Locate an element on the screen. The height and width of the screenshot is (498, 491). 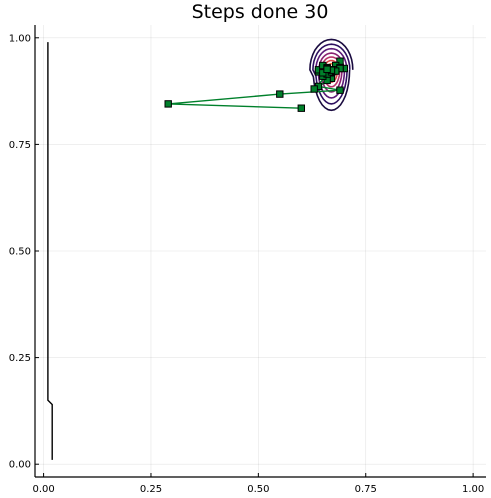
x-tick-label: 0.00 is located at coordinates (43, 489).